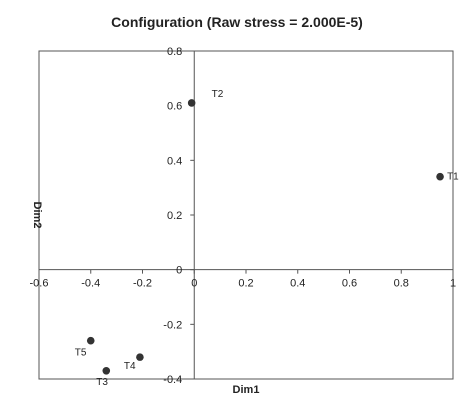 This screenshot has height=419, width=474. I want to click on x-axis-label: Dim1, so click(246, 390).